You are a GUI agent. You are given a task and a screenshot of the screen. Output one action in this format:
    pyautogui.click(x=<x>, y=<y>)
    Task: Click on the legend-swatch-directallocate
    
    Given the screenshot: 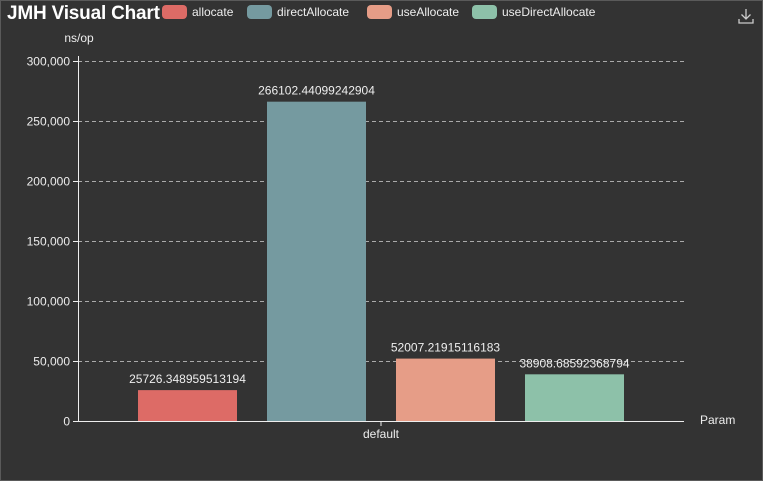 What is the action you would take?
    pyautogui.click(x=259, y=12)
    